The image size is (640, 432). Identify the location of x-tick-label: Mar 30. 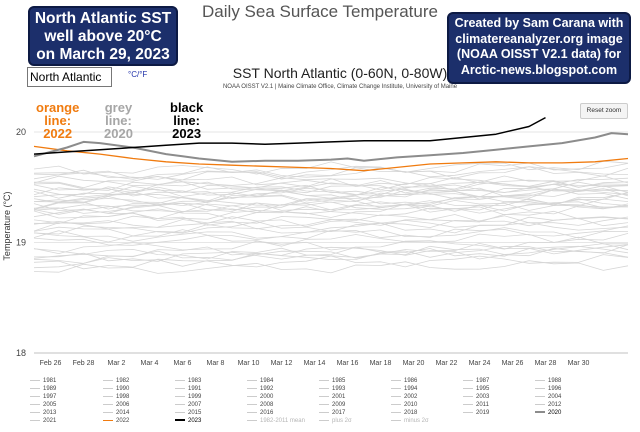
(579, 363).